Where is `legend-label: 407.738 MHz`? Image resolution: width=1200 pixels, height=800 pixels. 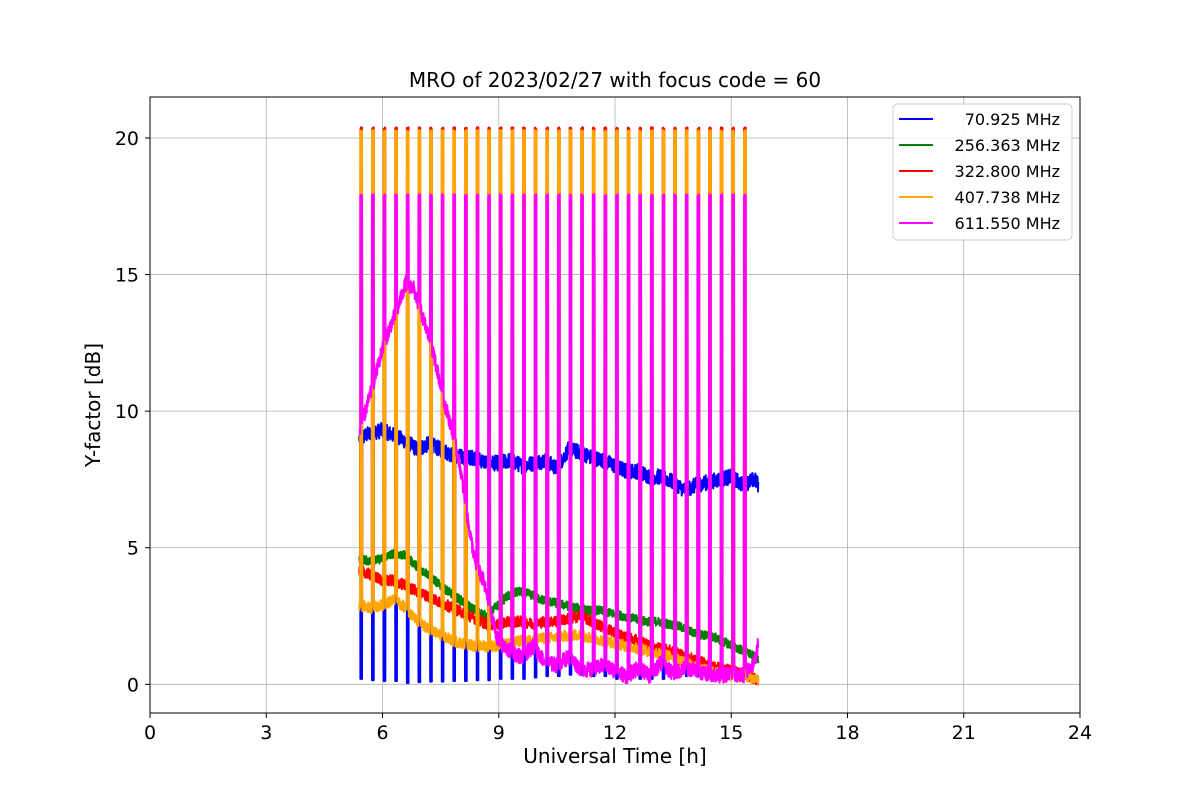 legend-label: 407.738 MHz is located at coordinates (1007, 197).